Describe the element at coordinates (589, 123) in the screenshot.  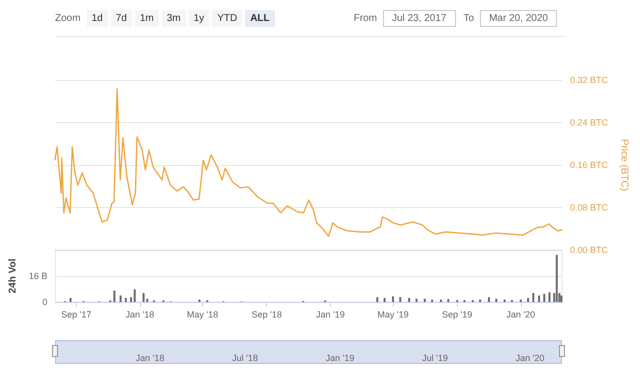
I see `y-tick-label: 0.24 BTC` at that location.